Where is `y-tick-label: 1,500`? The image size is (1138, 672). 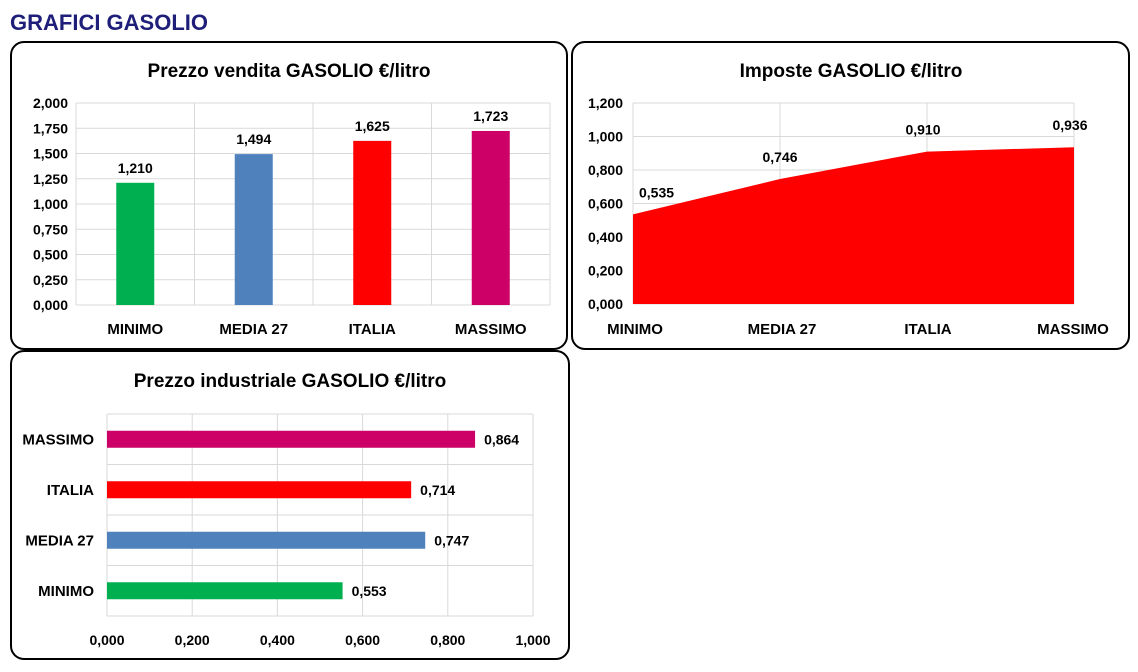 y-tick-label: 1,500 is located at coordinates (50, 154).